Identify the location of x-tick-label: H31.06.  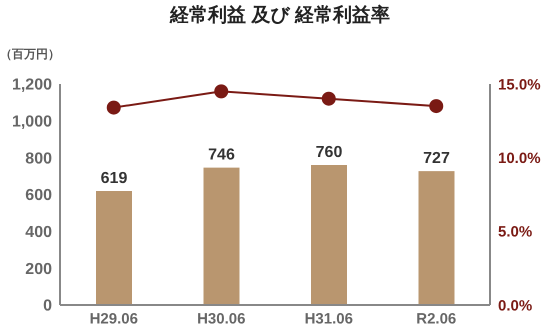
(328, 319).